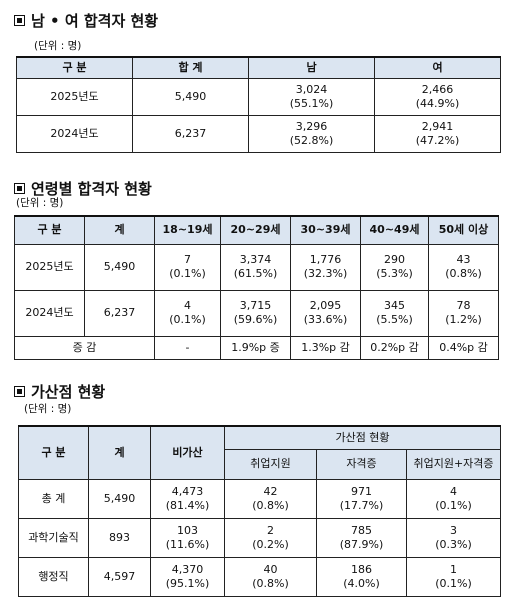 The height and width of the screenshot is (612, 507). I want to click on value-cell: 43 (0.8%), so click(463, 267).